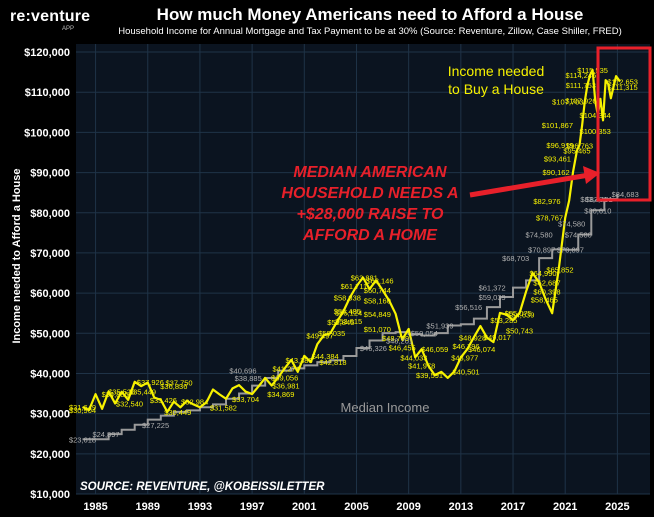 Image resolution: width=654 pixels, height=517 pixels. Describe the element at coordinates (280, 394) in the screenshot. I see `data-label: $34,869` at that location.